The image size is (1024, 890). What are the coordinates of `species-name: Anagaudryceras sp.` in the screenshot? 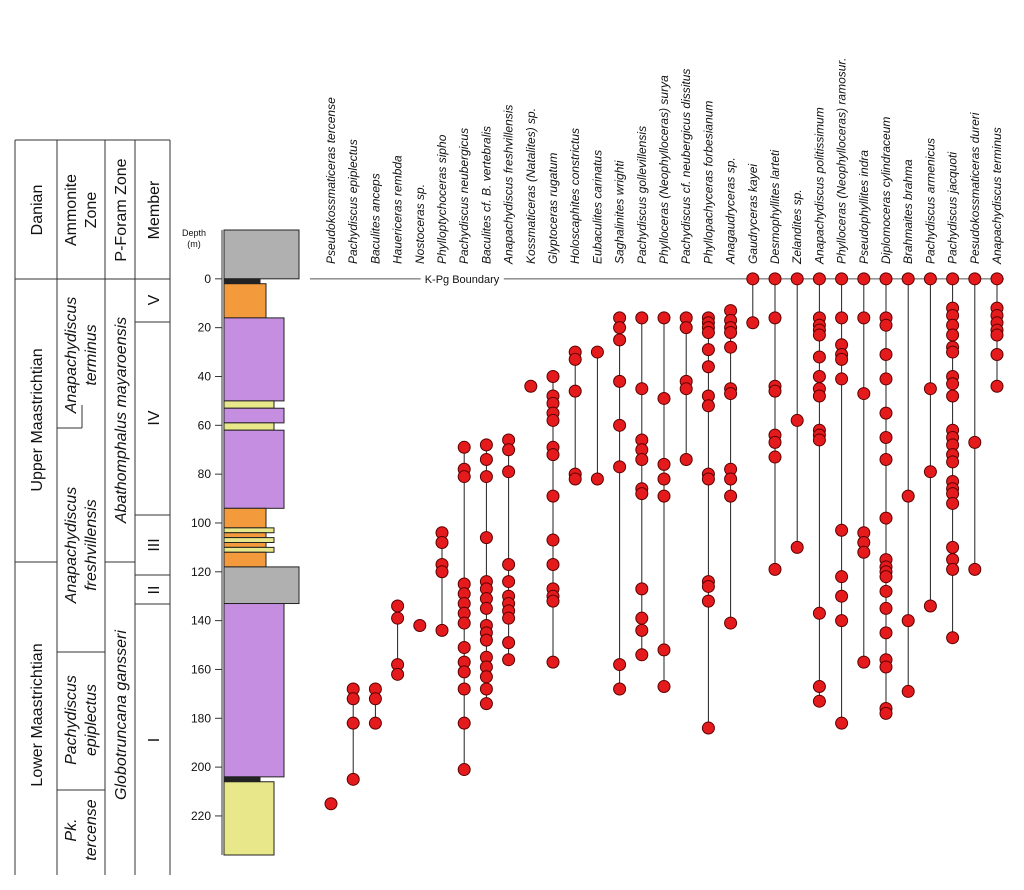 It's located at (731, 211).